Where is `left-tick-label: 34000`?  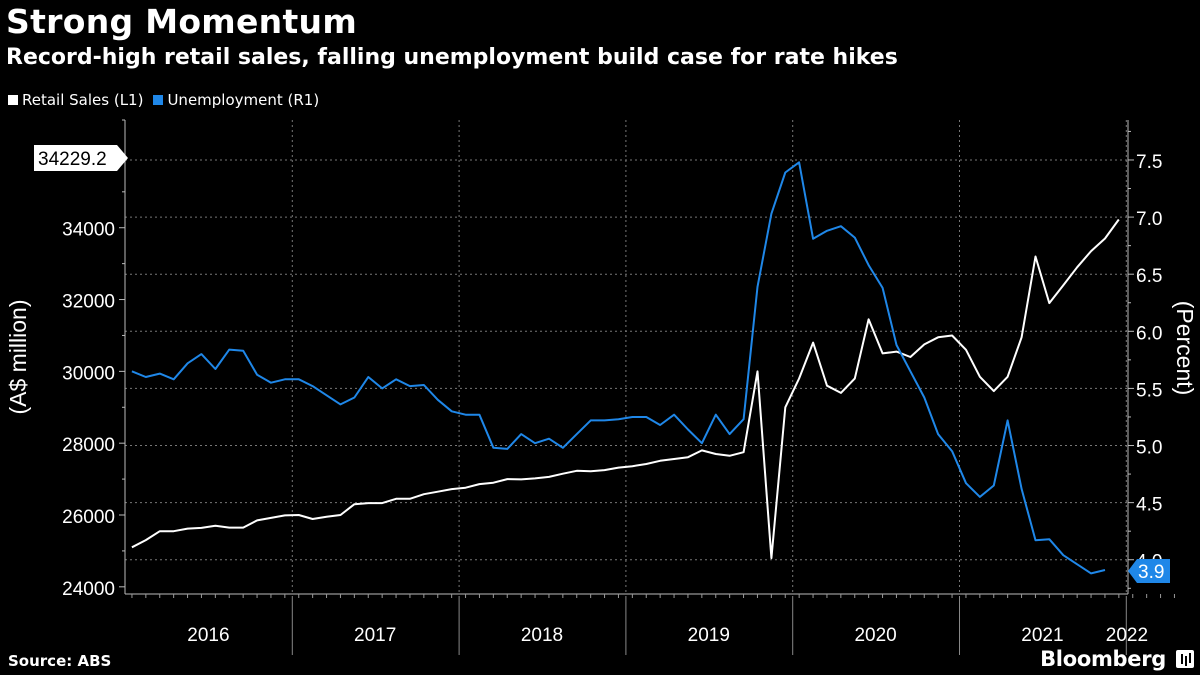 left-tick-label: 34000 is located at coordinates (88, 230).